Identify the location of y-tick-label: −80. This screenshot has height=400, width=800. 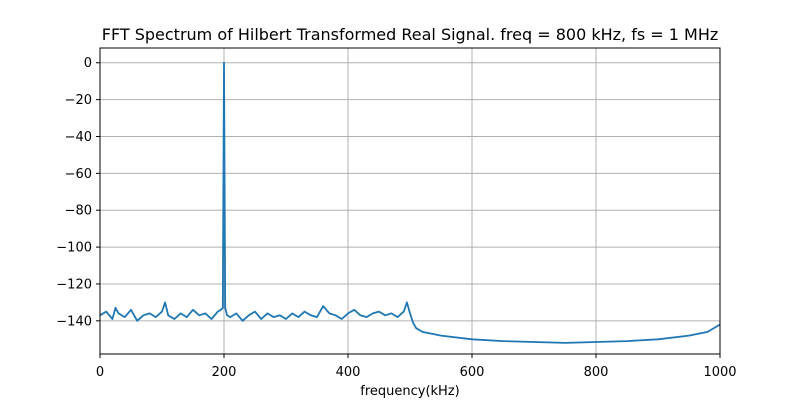
(78, 211).